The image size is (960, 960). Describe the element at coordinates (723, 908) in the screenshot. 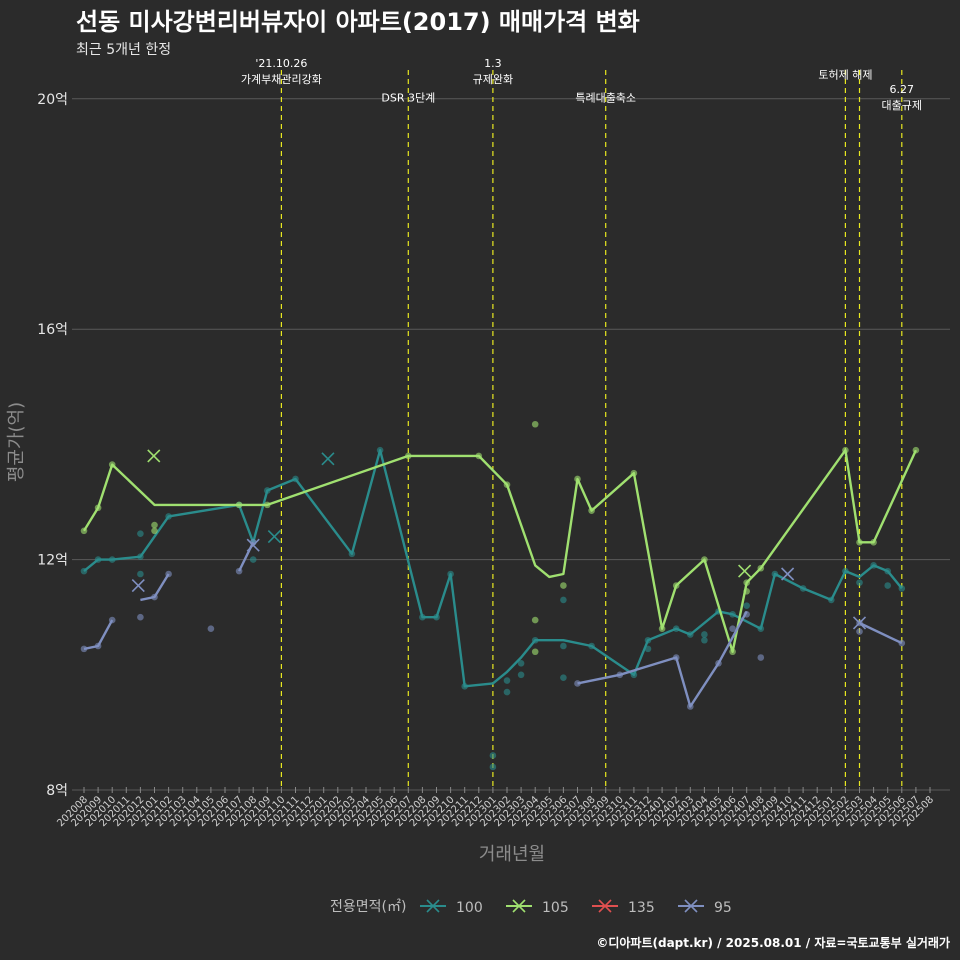

I see `legend-label: 95` at that location.